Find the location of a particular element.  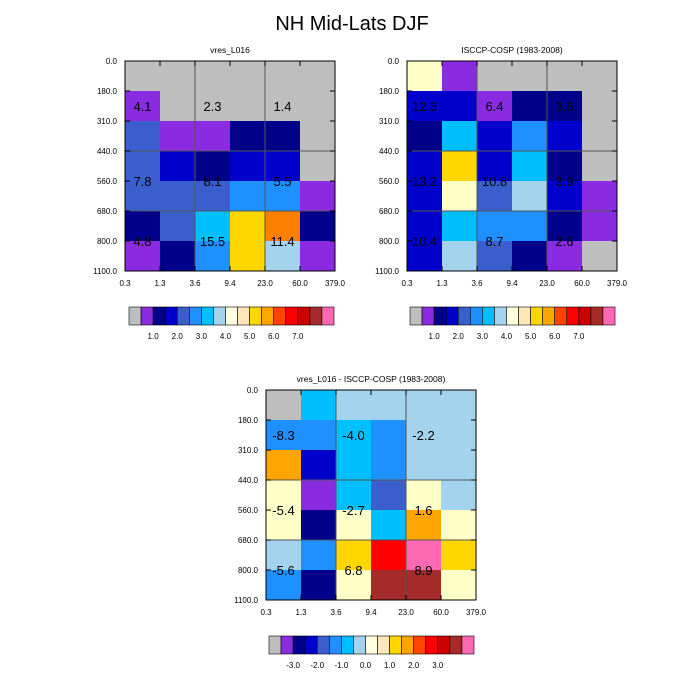

y-tick-label: 800.0 is located at coordinates (389, 241).